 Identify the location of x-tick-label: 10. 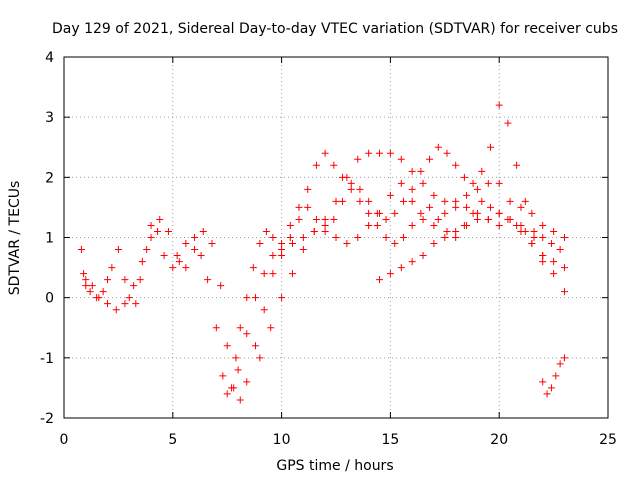
(282, 440).